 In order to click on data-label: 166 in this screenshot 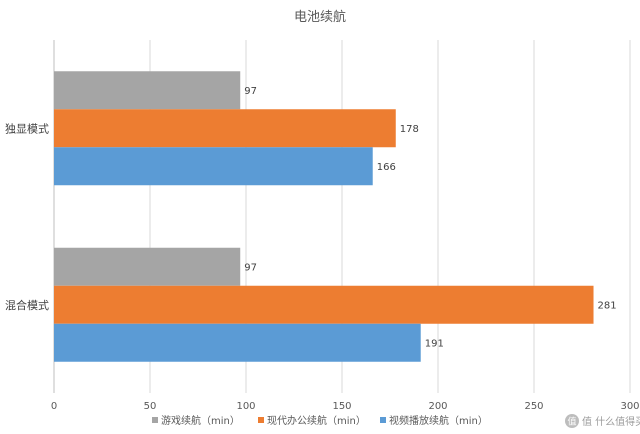, I will do `click(386, 167)`.